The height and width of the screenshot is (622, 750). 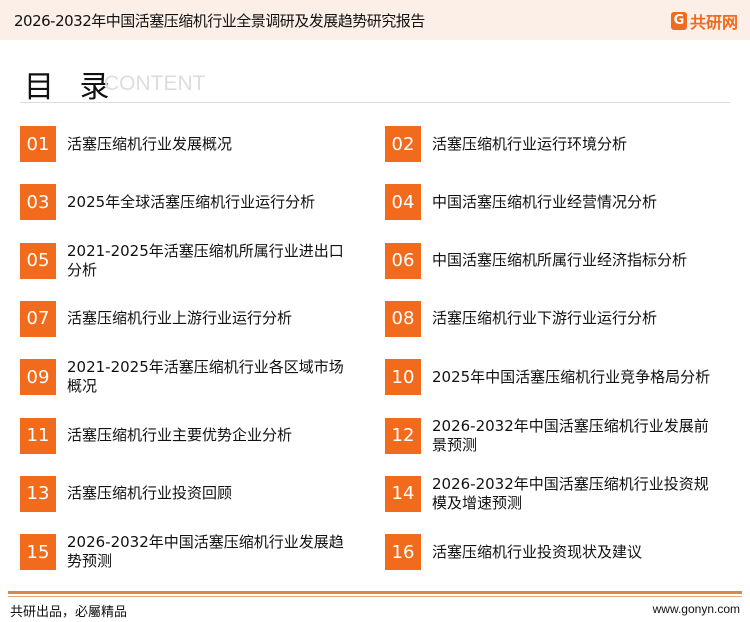 I want to click on toc-item: 02 活塞压缩机行业运行环境分析, so click(x=550, y=144).